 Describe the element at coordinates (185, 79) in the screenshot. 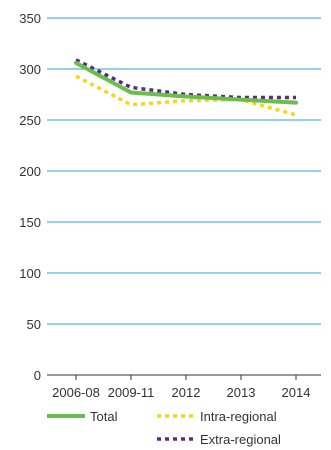

I see `series-line-extra-regional` at that location.